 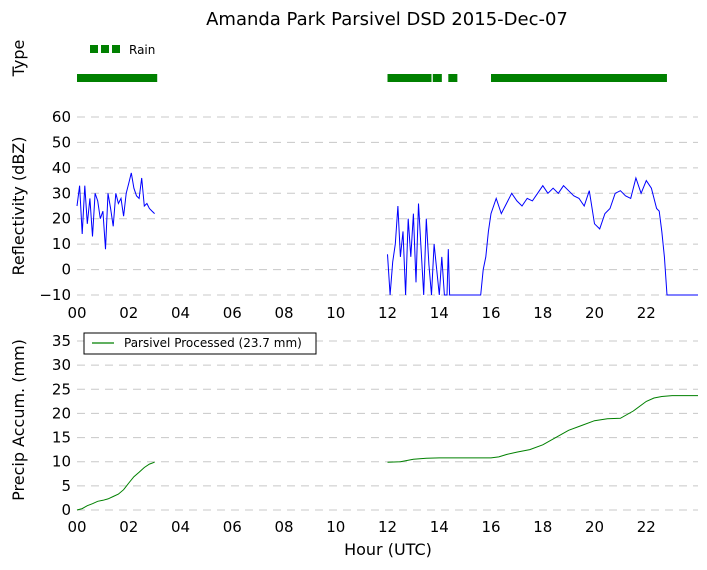 What do you see at coordinates (18, 420) in the screenshot?
I see `precip-axis-label: Precip Accum. (mm)` at bounding box center [18, 420].